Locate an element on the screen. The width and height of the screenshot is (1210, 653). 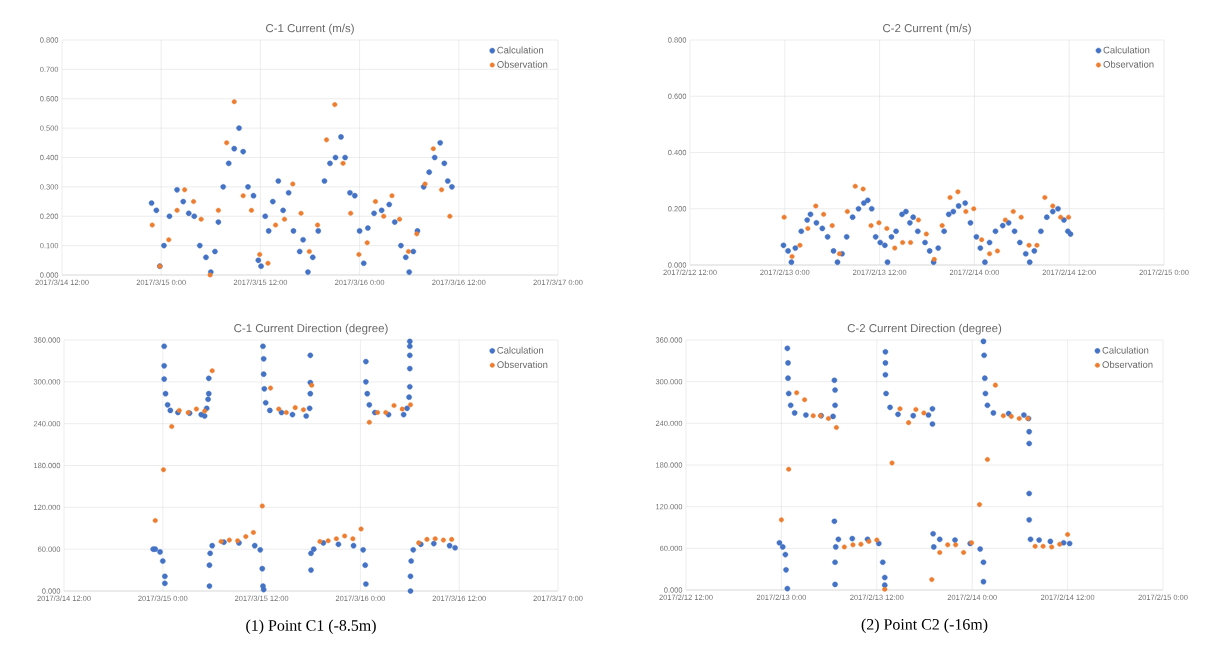
chart-title: C-2 Current (m/s) is located at coordinates (927, 29).